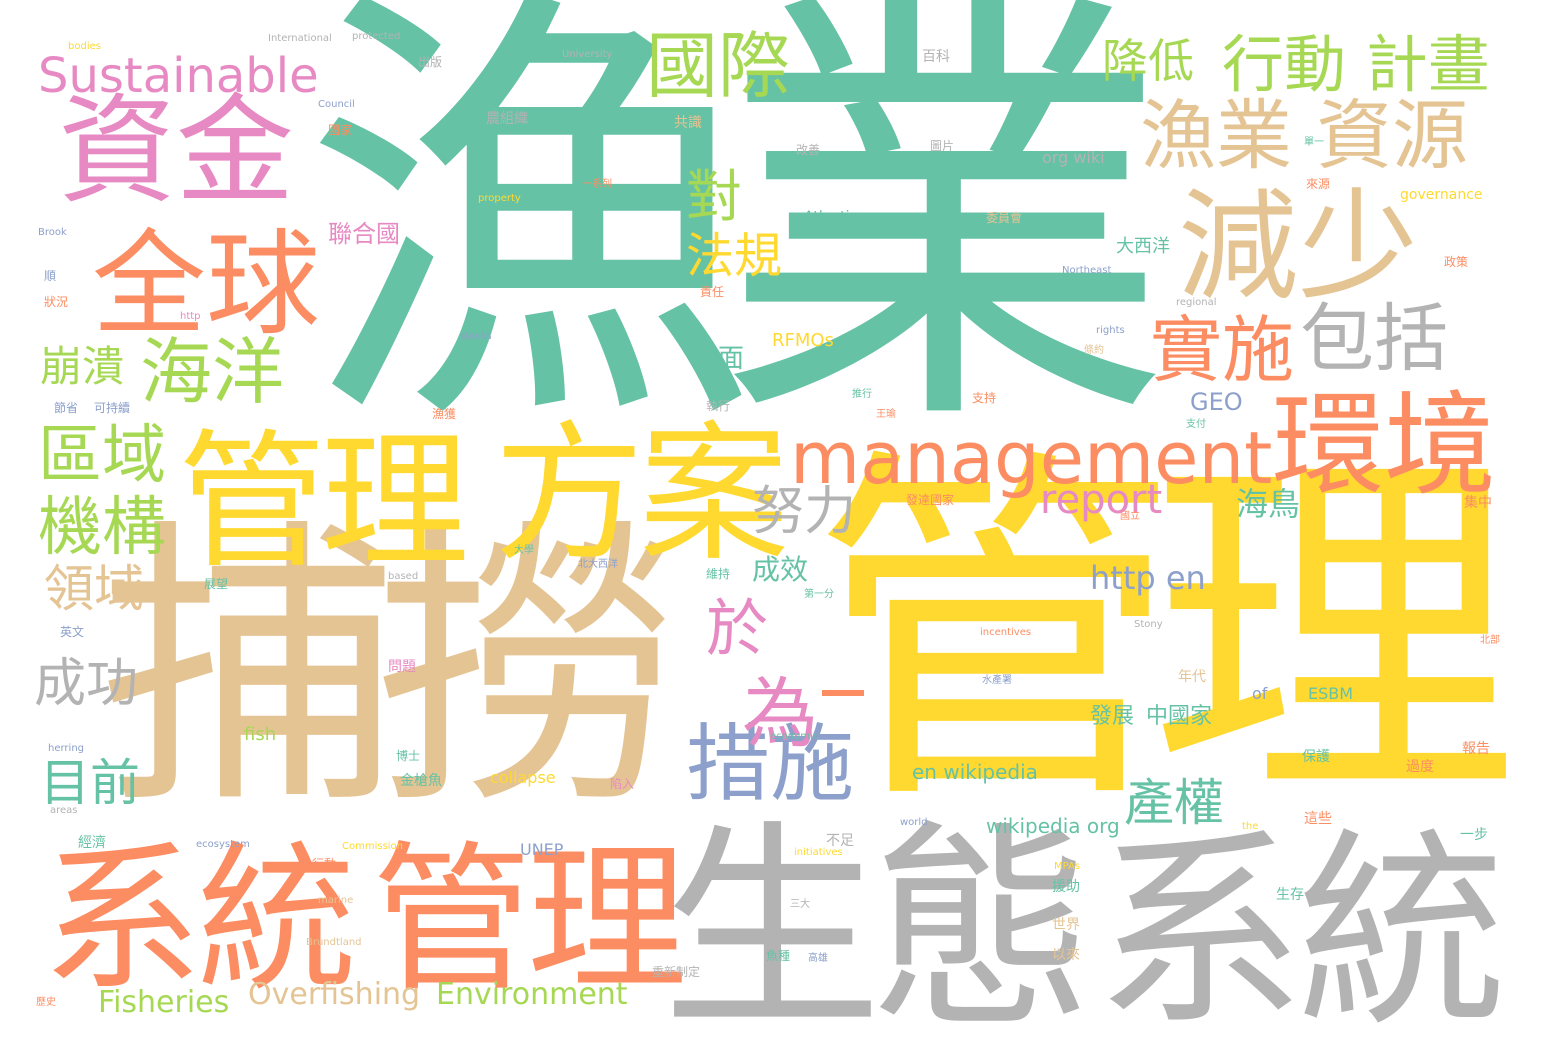 The width and height of the screenshot is (1548, 1052). I want to click on word-overfishing: Overfishing, so click(334, 994).